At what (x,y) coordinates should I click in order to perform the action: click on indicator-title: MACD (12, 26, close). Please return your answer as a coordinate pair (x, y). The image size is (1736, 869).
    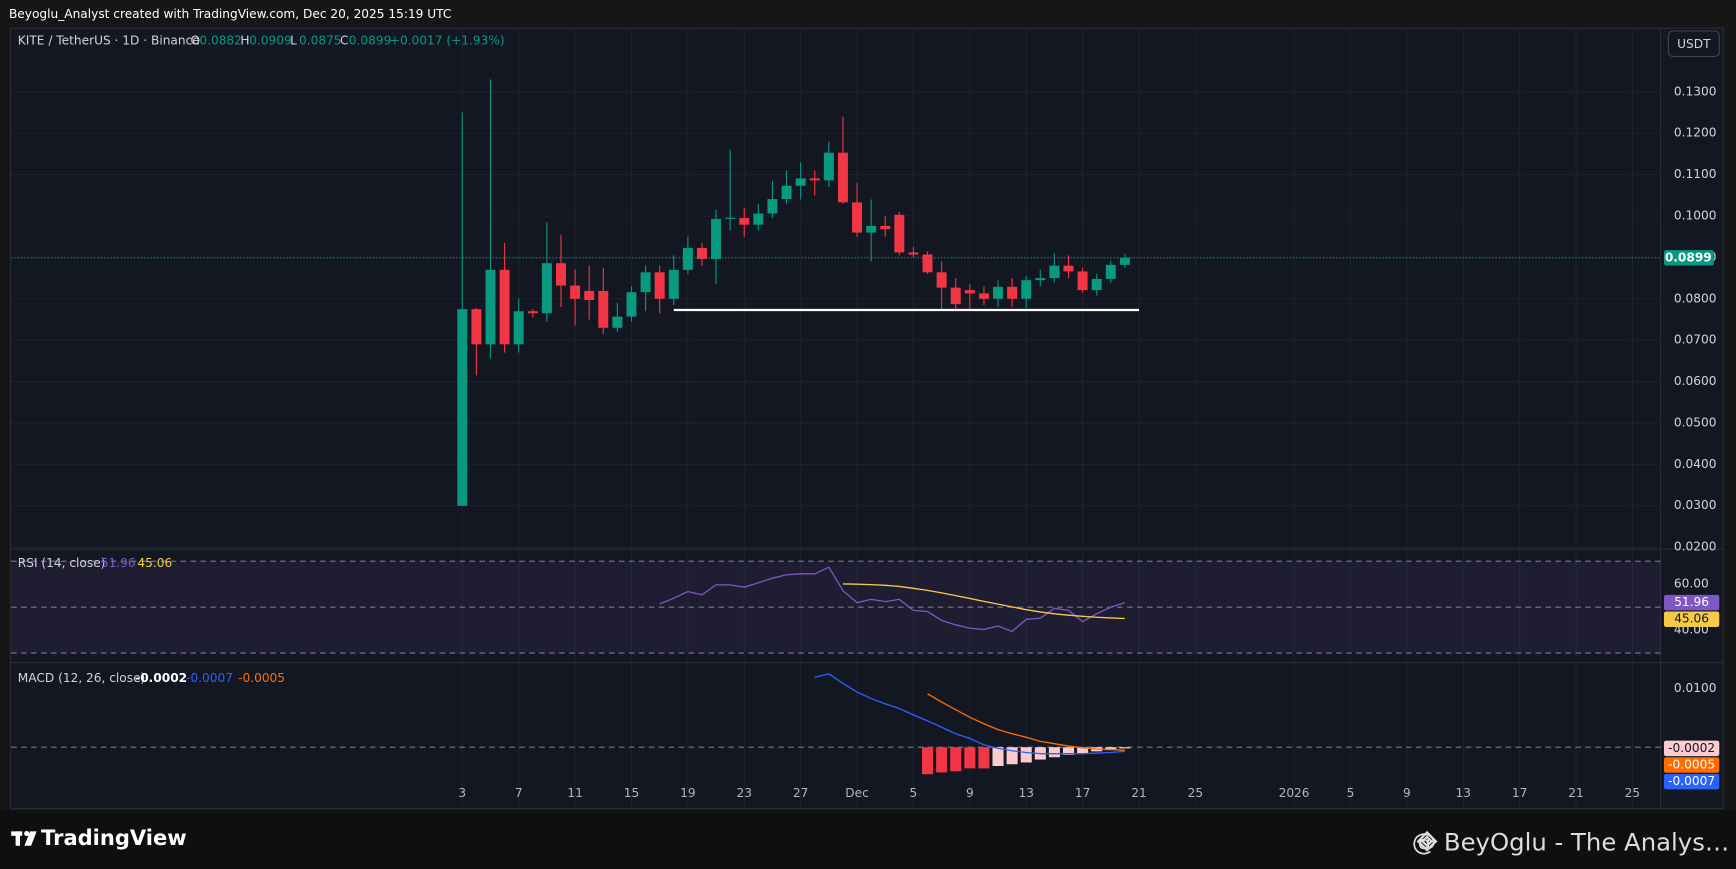
    Looking at the image, I should click on (82, 678).